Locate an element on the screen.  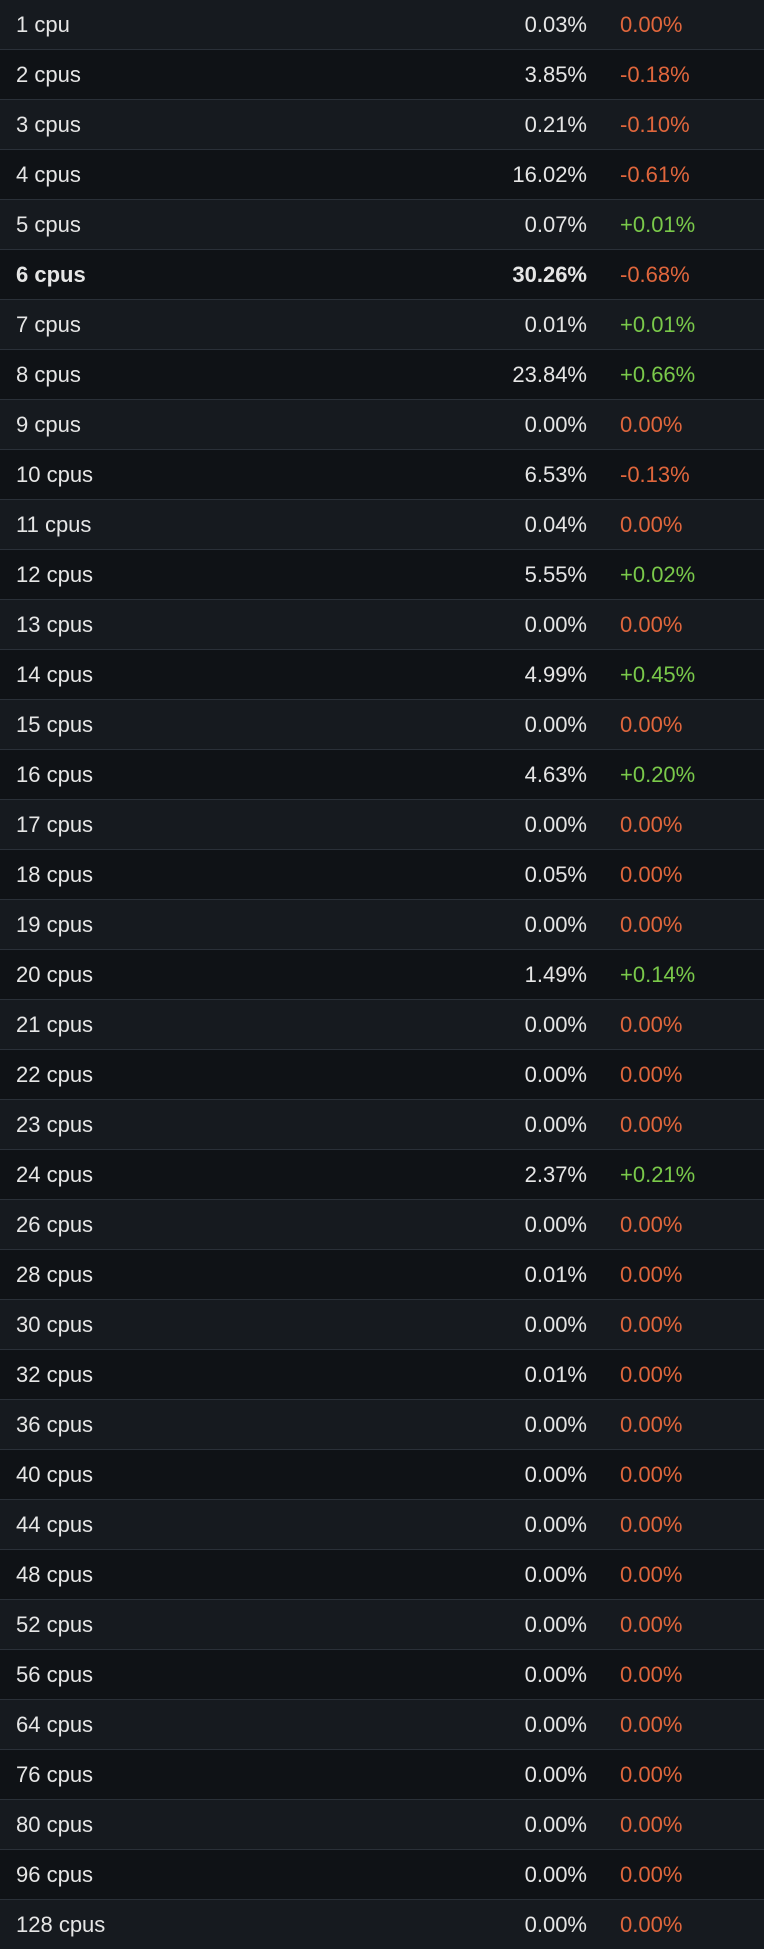
table-row: 1 cpu 0.03% 0.00% is located at coordinates (382, 25).